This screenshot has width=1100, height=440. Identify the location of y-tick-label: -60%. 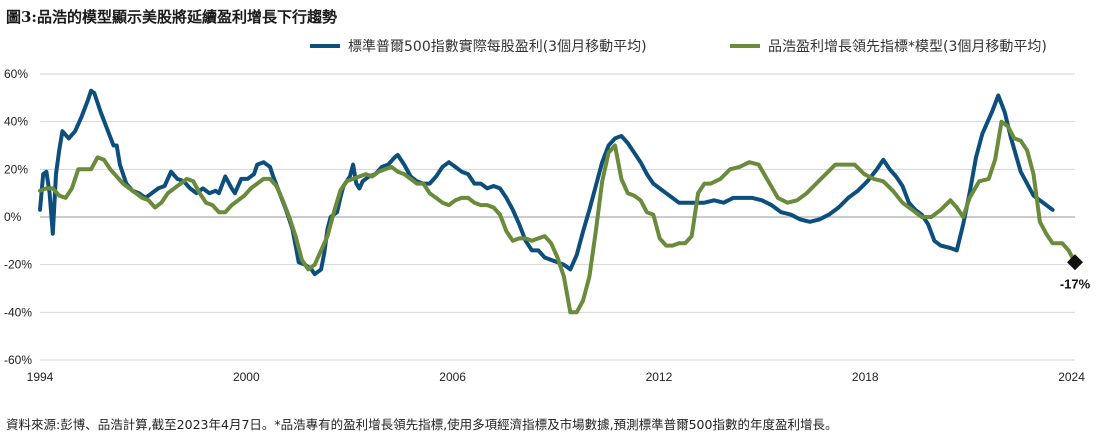
(18, 360).